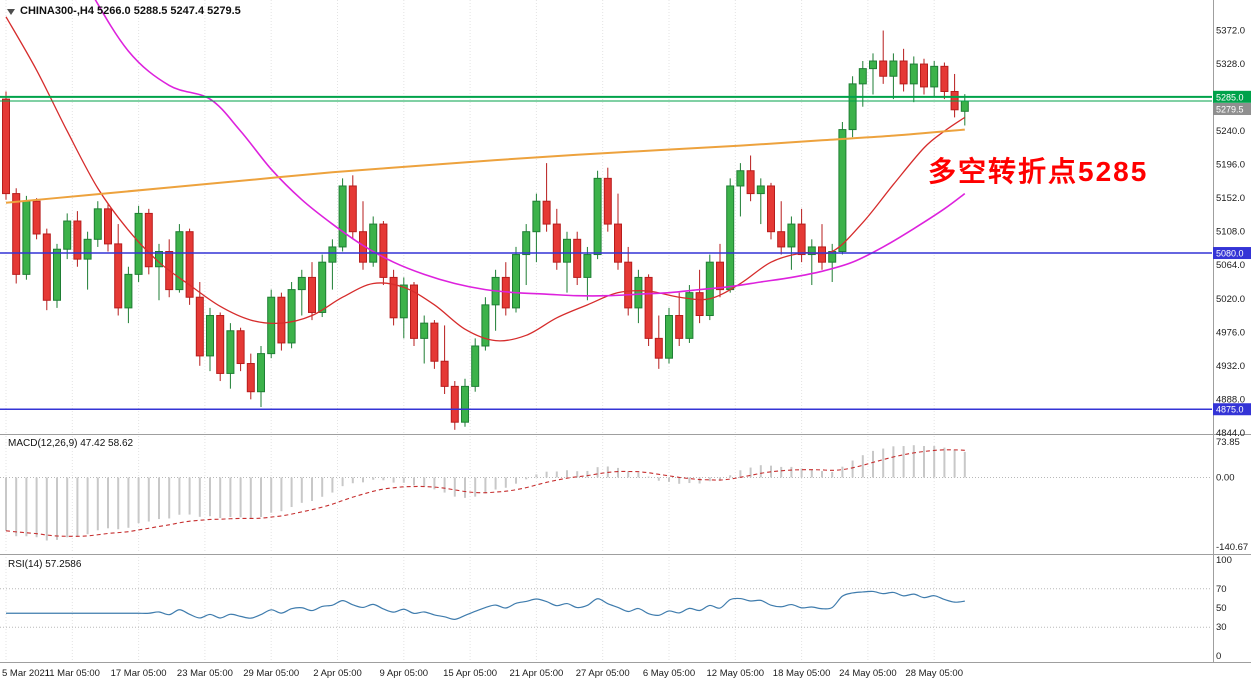 The image size is (1251, 685). What do you see at coordinates (1230, 399) in the screenshot?
I see `price-axis-label: 4888.0` at bounding box center [1230, 399].